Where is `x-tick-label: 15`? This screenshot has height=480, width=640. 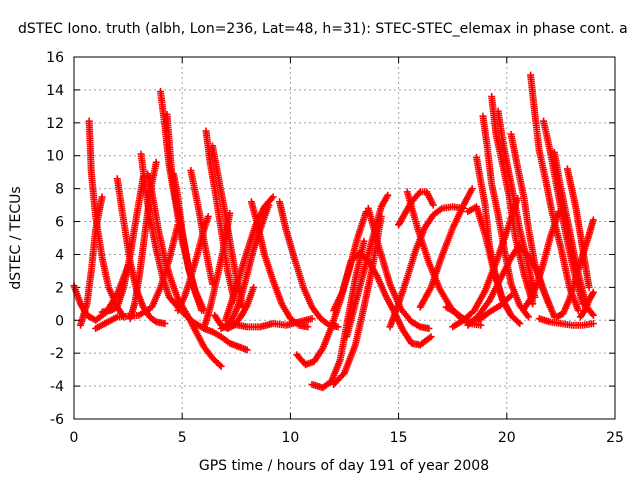 x-tick-label: 15 is located at coordinates (399, 438).